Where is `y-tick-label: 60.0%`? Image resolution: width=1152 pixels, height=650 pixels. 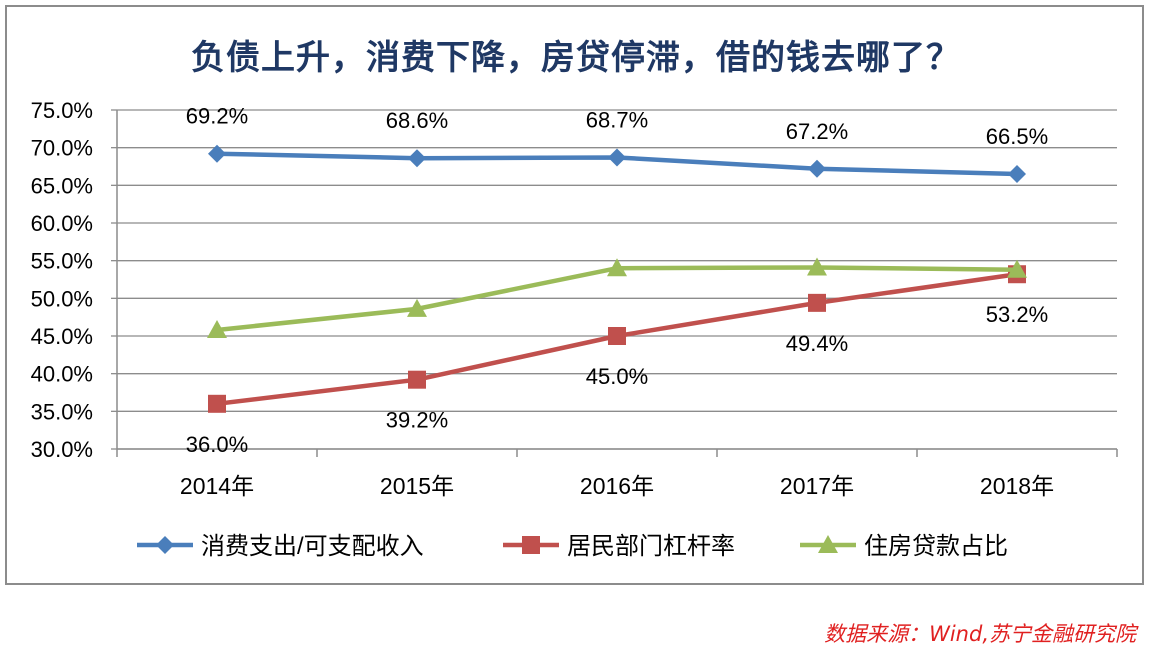
y-tick-label: 60.0% is located at coordinates (62, 223).